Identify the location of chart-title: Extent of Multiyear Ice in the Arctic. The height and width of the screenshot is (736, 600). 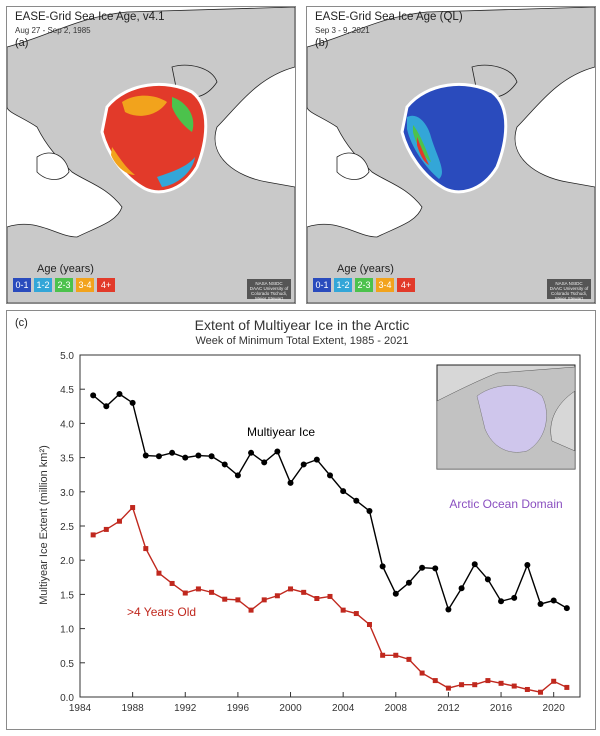
(302, 325).